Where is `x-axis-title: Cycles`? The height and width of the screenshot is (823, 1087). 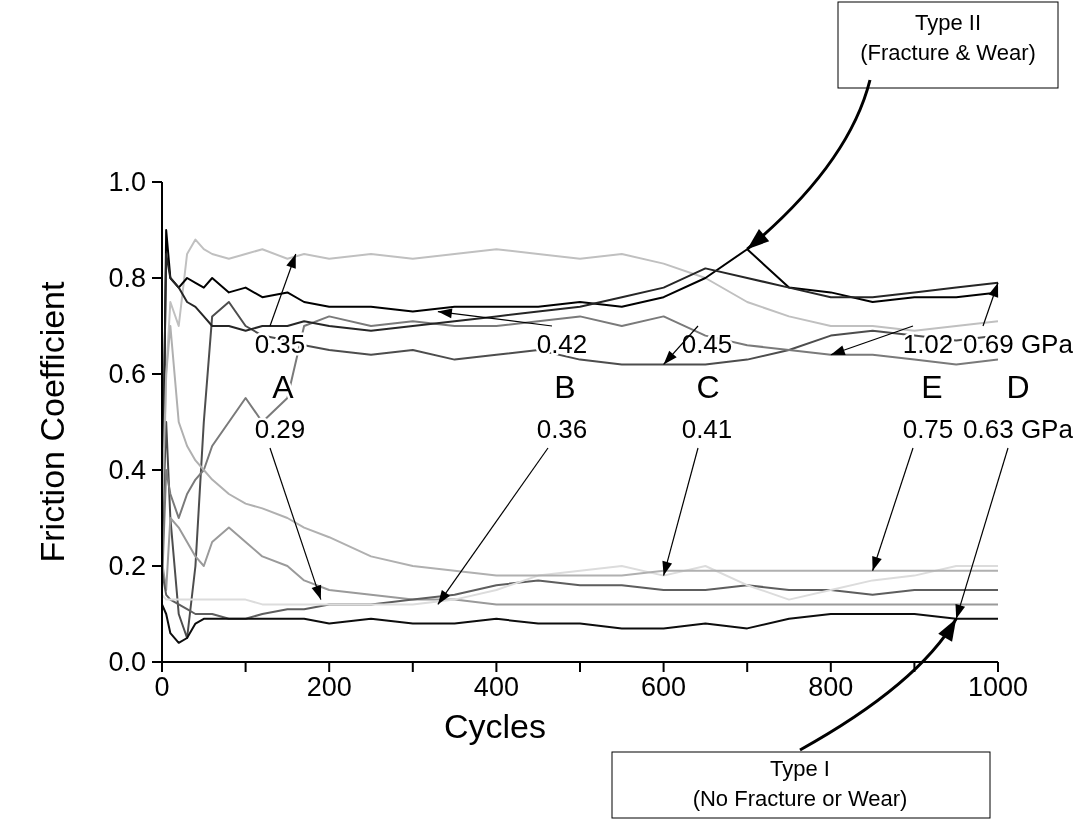
x-axis-title: Cycles is located at coordinates (495, 726).